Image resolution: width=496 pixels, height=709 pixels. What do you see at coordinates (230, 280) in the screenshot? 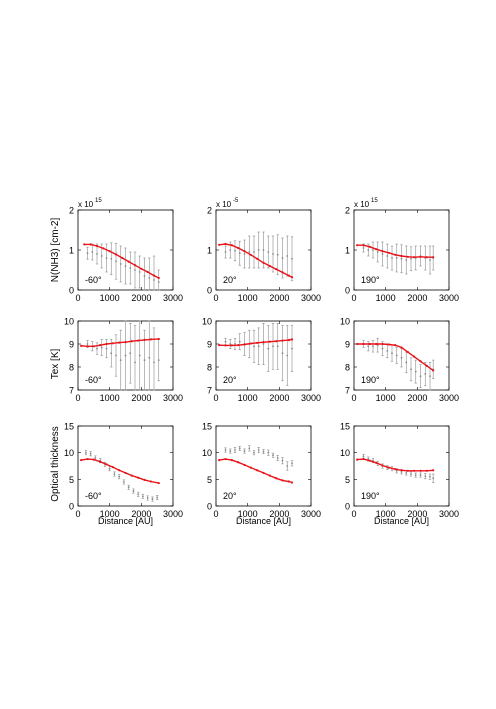
I see `angle-label: 20°` at bounding box center [230, 280].